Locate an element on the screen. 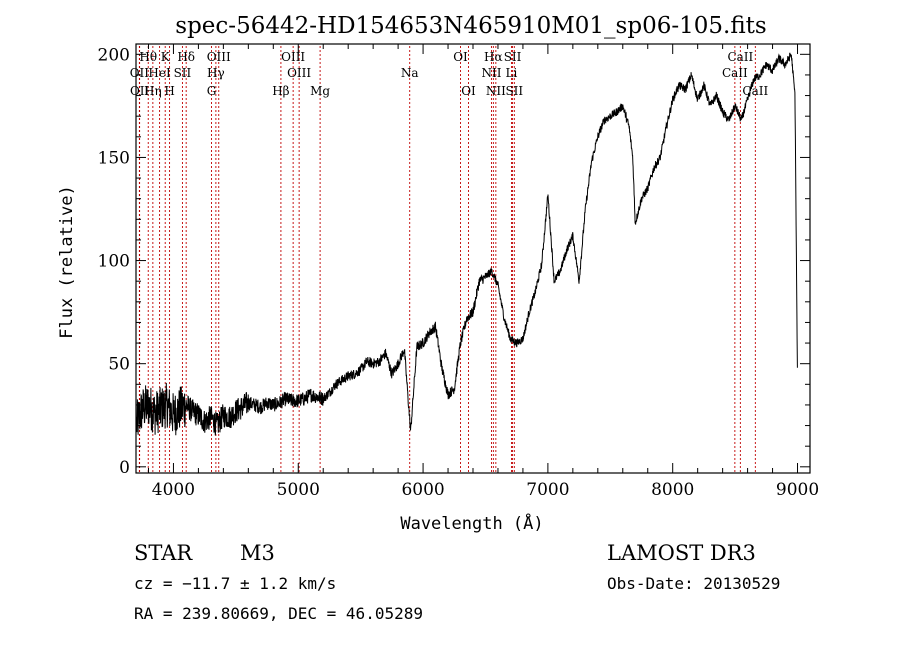 The height and width of the screenshot is (649, 900). y-axis-label: Flux (relative) is located at coordinates (67, 262).